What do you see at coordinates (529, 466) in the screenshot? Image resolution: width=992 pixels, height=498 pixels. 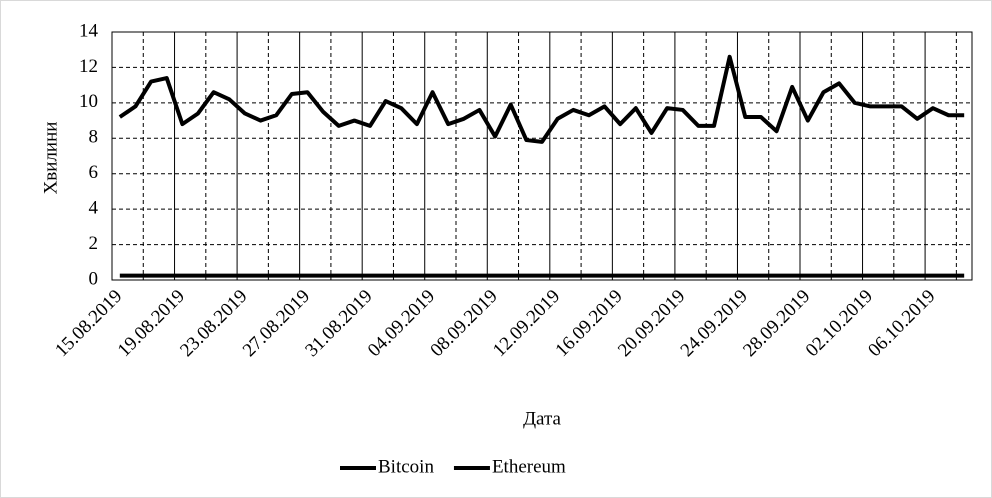 I see `legend-label: Ethereum` at bounding box center [529, 466].